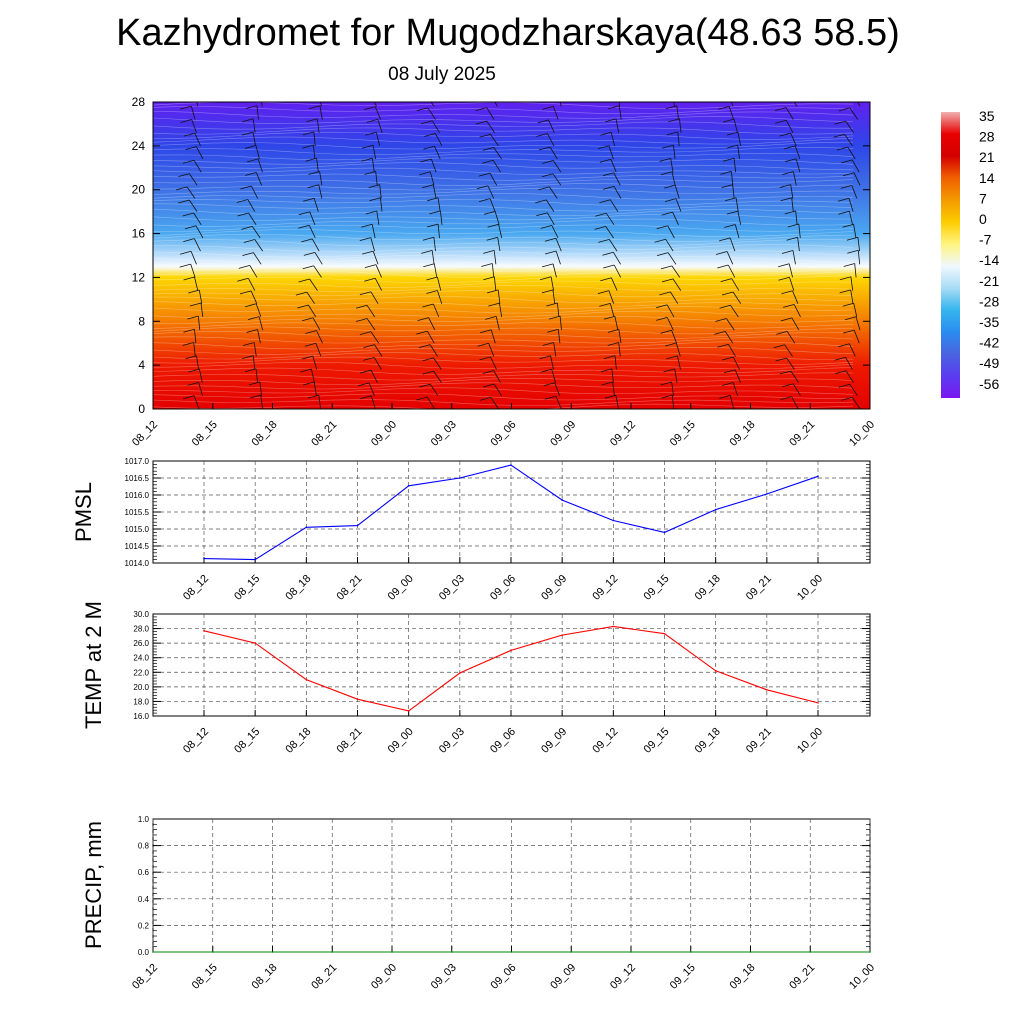 The width and height of the screenshot is (1024, 1024). Describe the element at coordinates (444, 434) in the screenshot. I see `heatmap-x-tick-label: 09_03` at that location.